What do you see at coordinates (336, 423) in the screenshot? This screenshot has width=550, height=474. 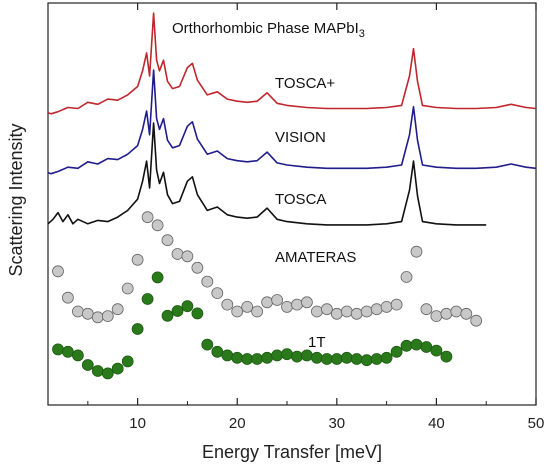 I see `x-tick-label-30: 30` at bounding box center [336, 423].